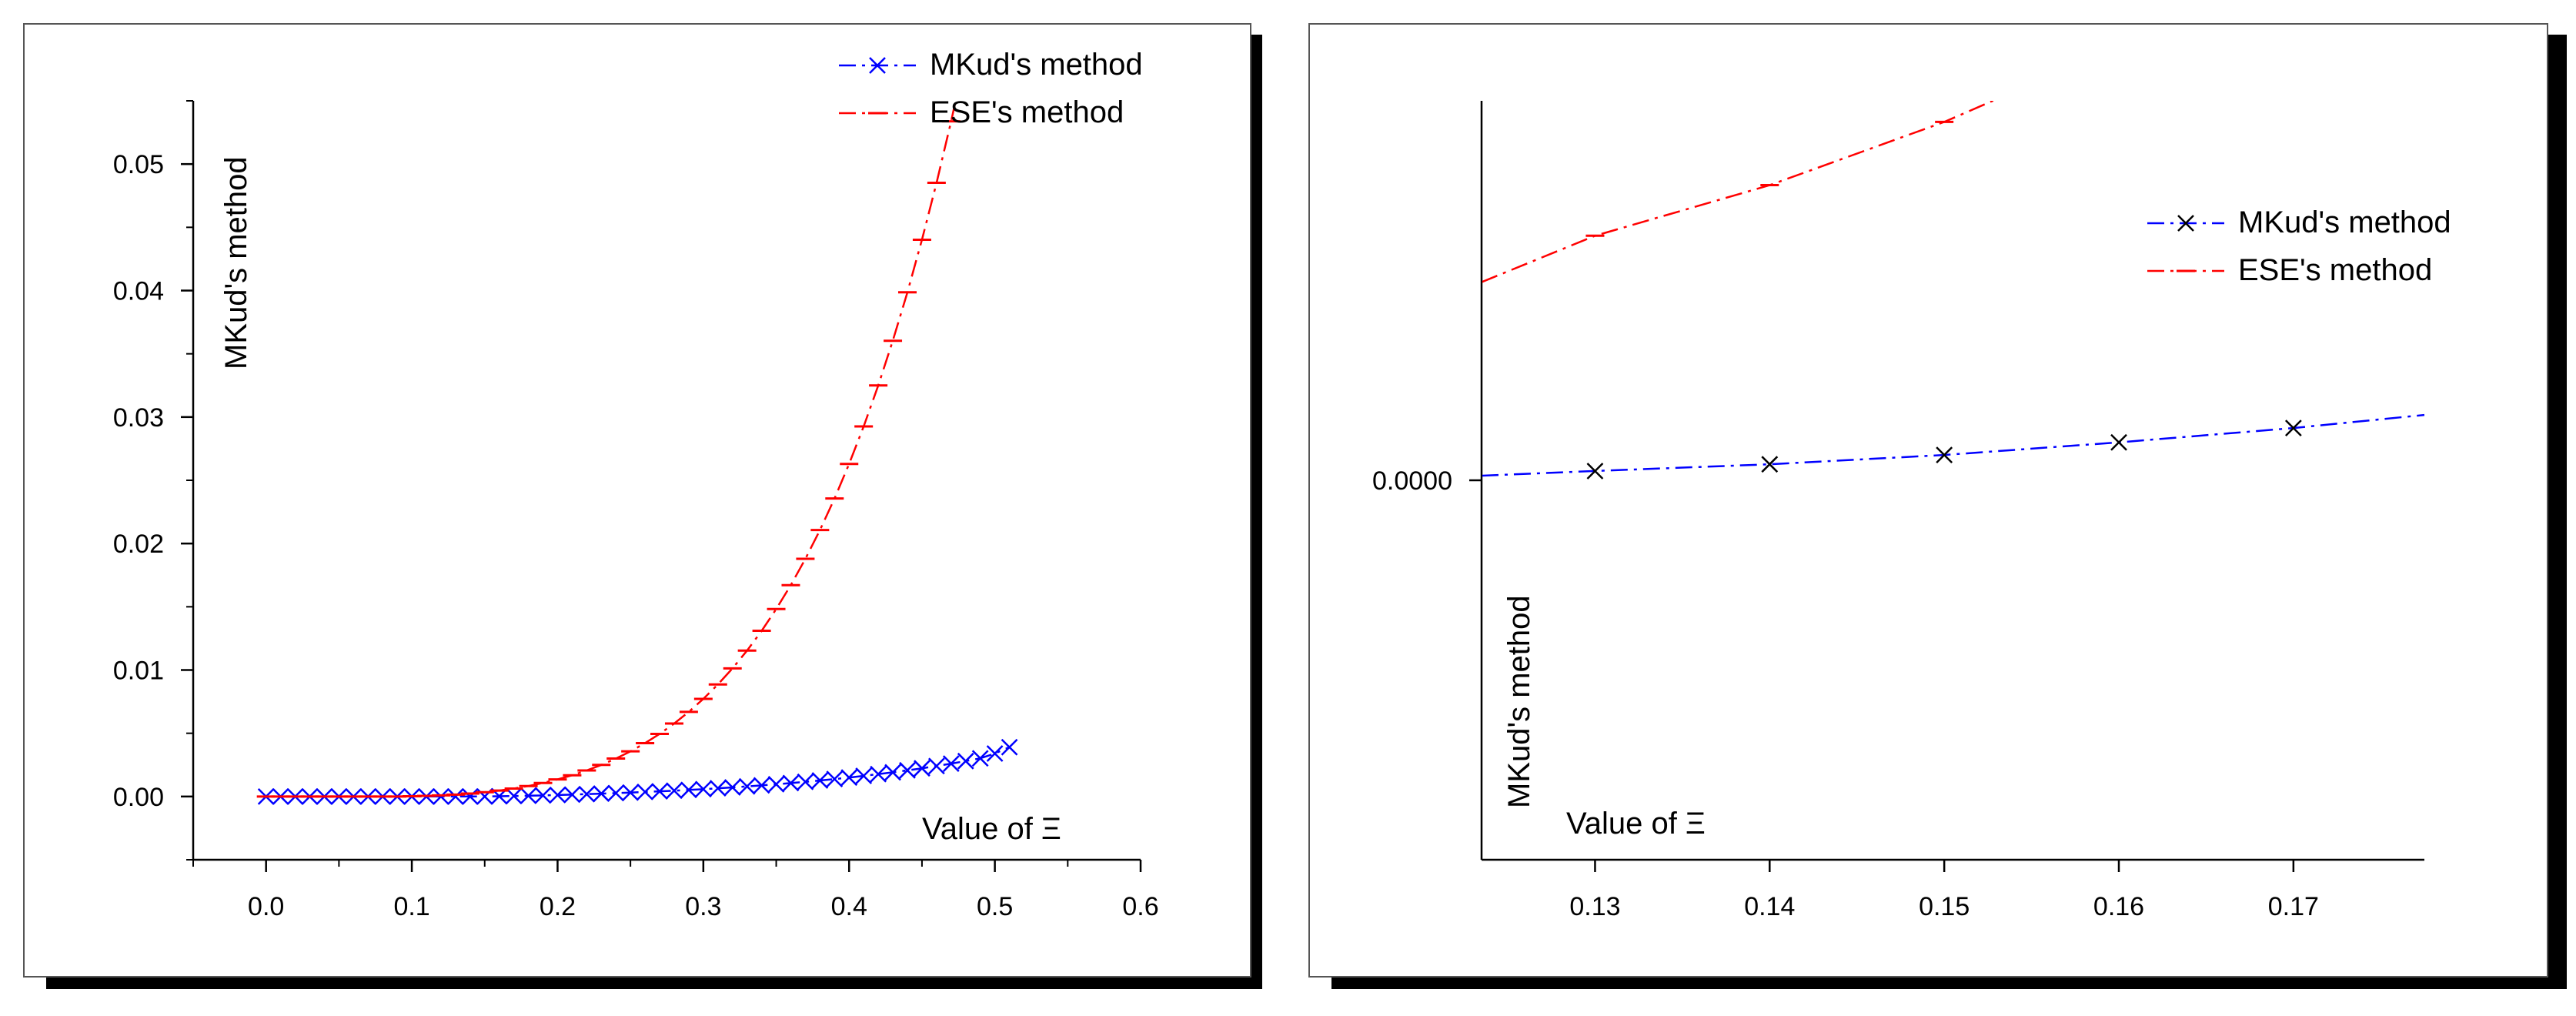 This screenshot has height=1016, width=2576. What do you see at coordinates (992, 829) in the screenshot?
I see `left-x-axis-label: Value of Ξ` at bounding box center [992, 829].